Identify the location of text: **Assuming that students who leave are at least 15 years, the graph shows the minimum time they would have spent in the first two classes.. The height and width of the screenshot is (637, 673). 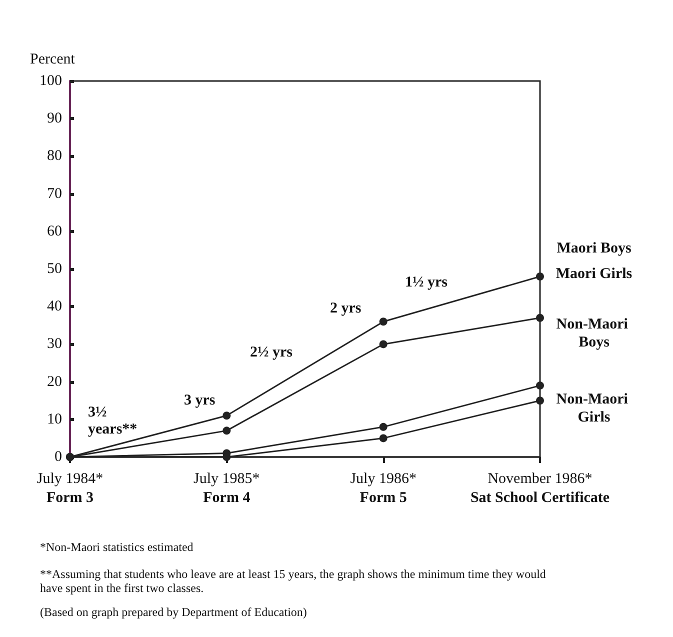
(294, 581).